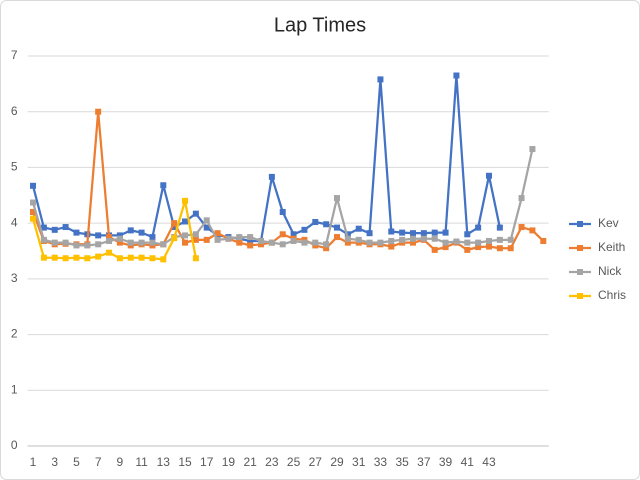 The width and height of the screenshot is (640, 480). Describe the element at coordinates (250, 462) in the screenshot. I see `x-tick-label: 21` at that location.